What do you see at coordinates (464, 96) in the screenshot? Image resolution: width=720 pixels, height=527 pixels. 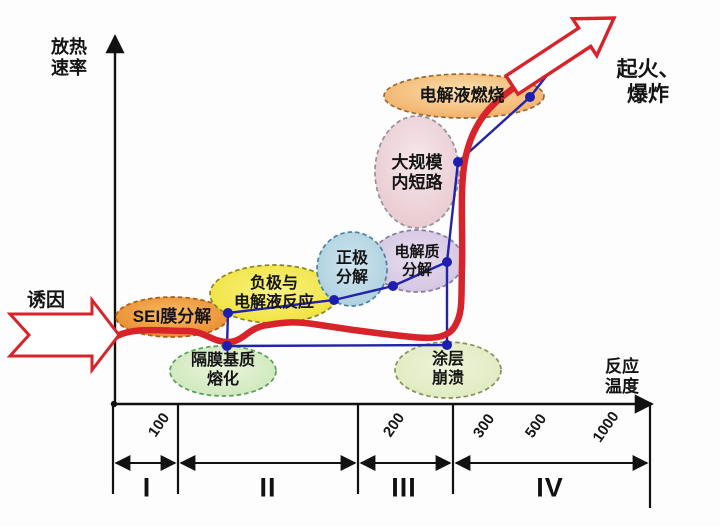 I see `bubble-electrolyte-combustion-ellipse` at bounding box center [464, 96].